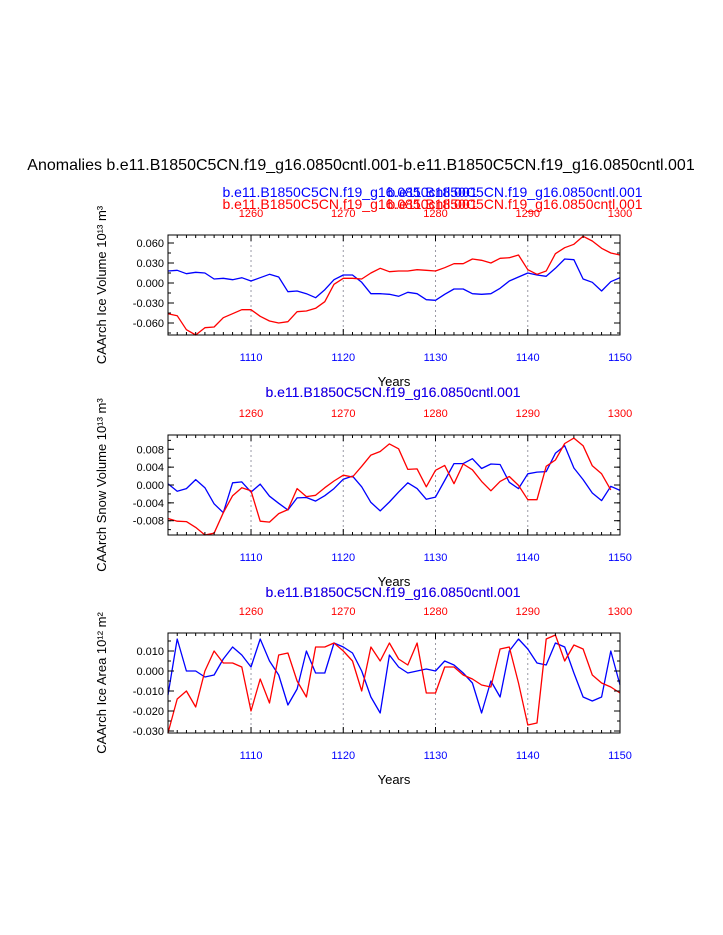 Image resolution: width=723 pixels, height=935 pixels. Describe the element at coordinates (150, 244) in the screenshot. I see `y-tick-label: 0.060` at that location.